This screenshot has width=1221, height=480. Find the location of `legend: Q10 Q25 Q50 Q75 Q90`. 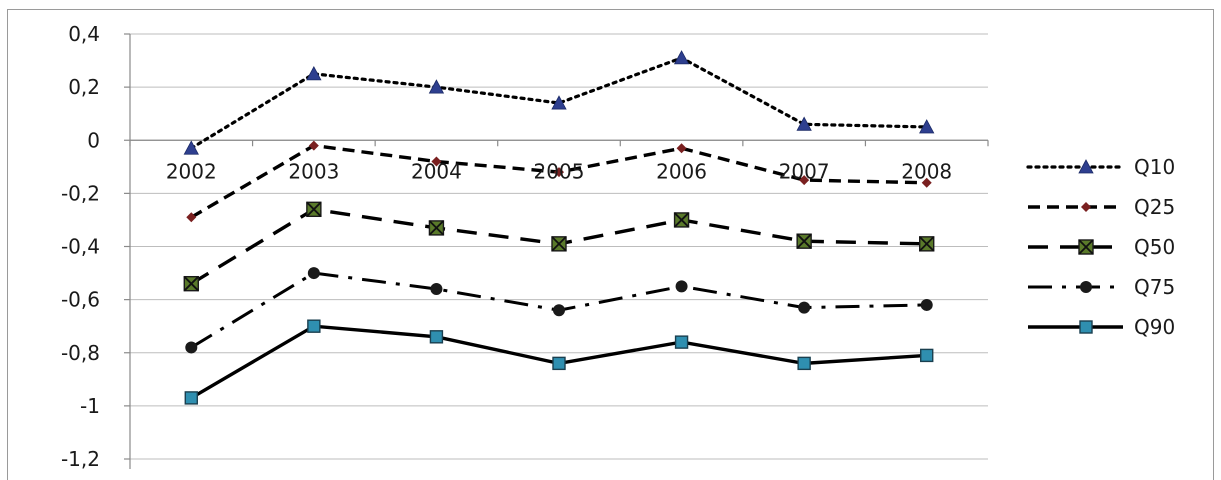

legend: Q10 Q25 Q50 Q75 Q90 is located at coordinates (1100, 247).